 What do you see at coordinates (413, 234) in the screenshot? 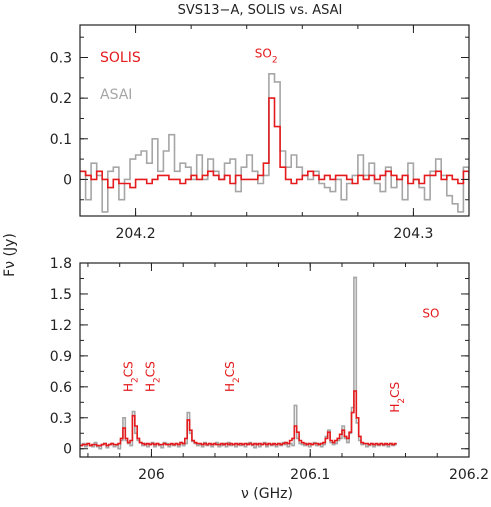
I see `x-tick-label: 204.3` at bounding box center [413, 234].